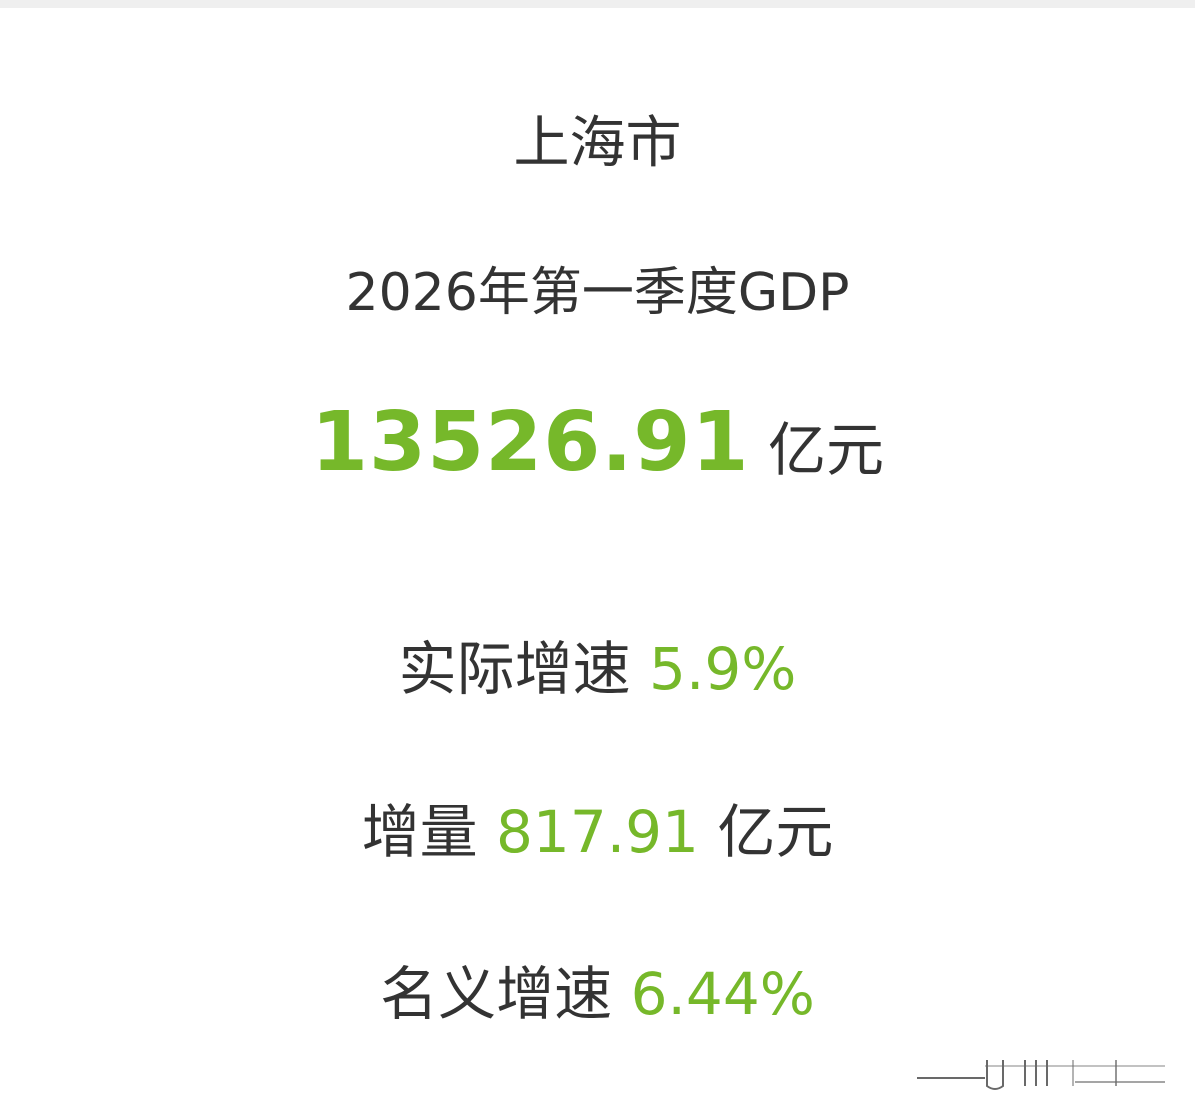  I want to click on gdp-total: 13526.91 亿元, so click(597, 442).